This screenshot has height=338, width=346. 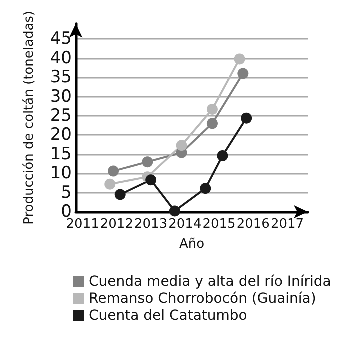 What do you see at coordinates (66, 192) in the screenshot?
I see `y-tick-label: 5` at bounding box center [66, 192].